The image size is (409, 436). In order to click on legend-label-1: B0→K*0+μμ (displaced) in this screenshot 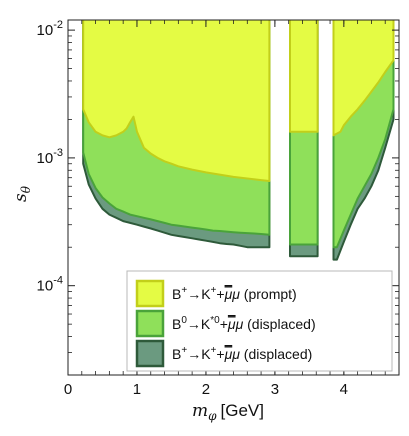, I will do `click(244, 323)`.